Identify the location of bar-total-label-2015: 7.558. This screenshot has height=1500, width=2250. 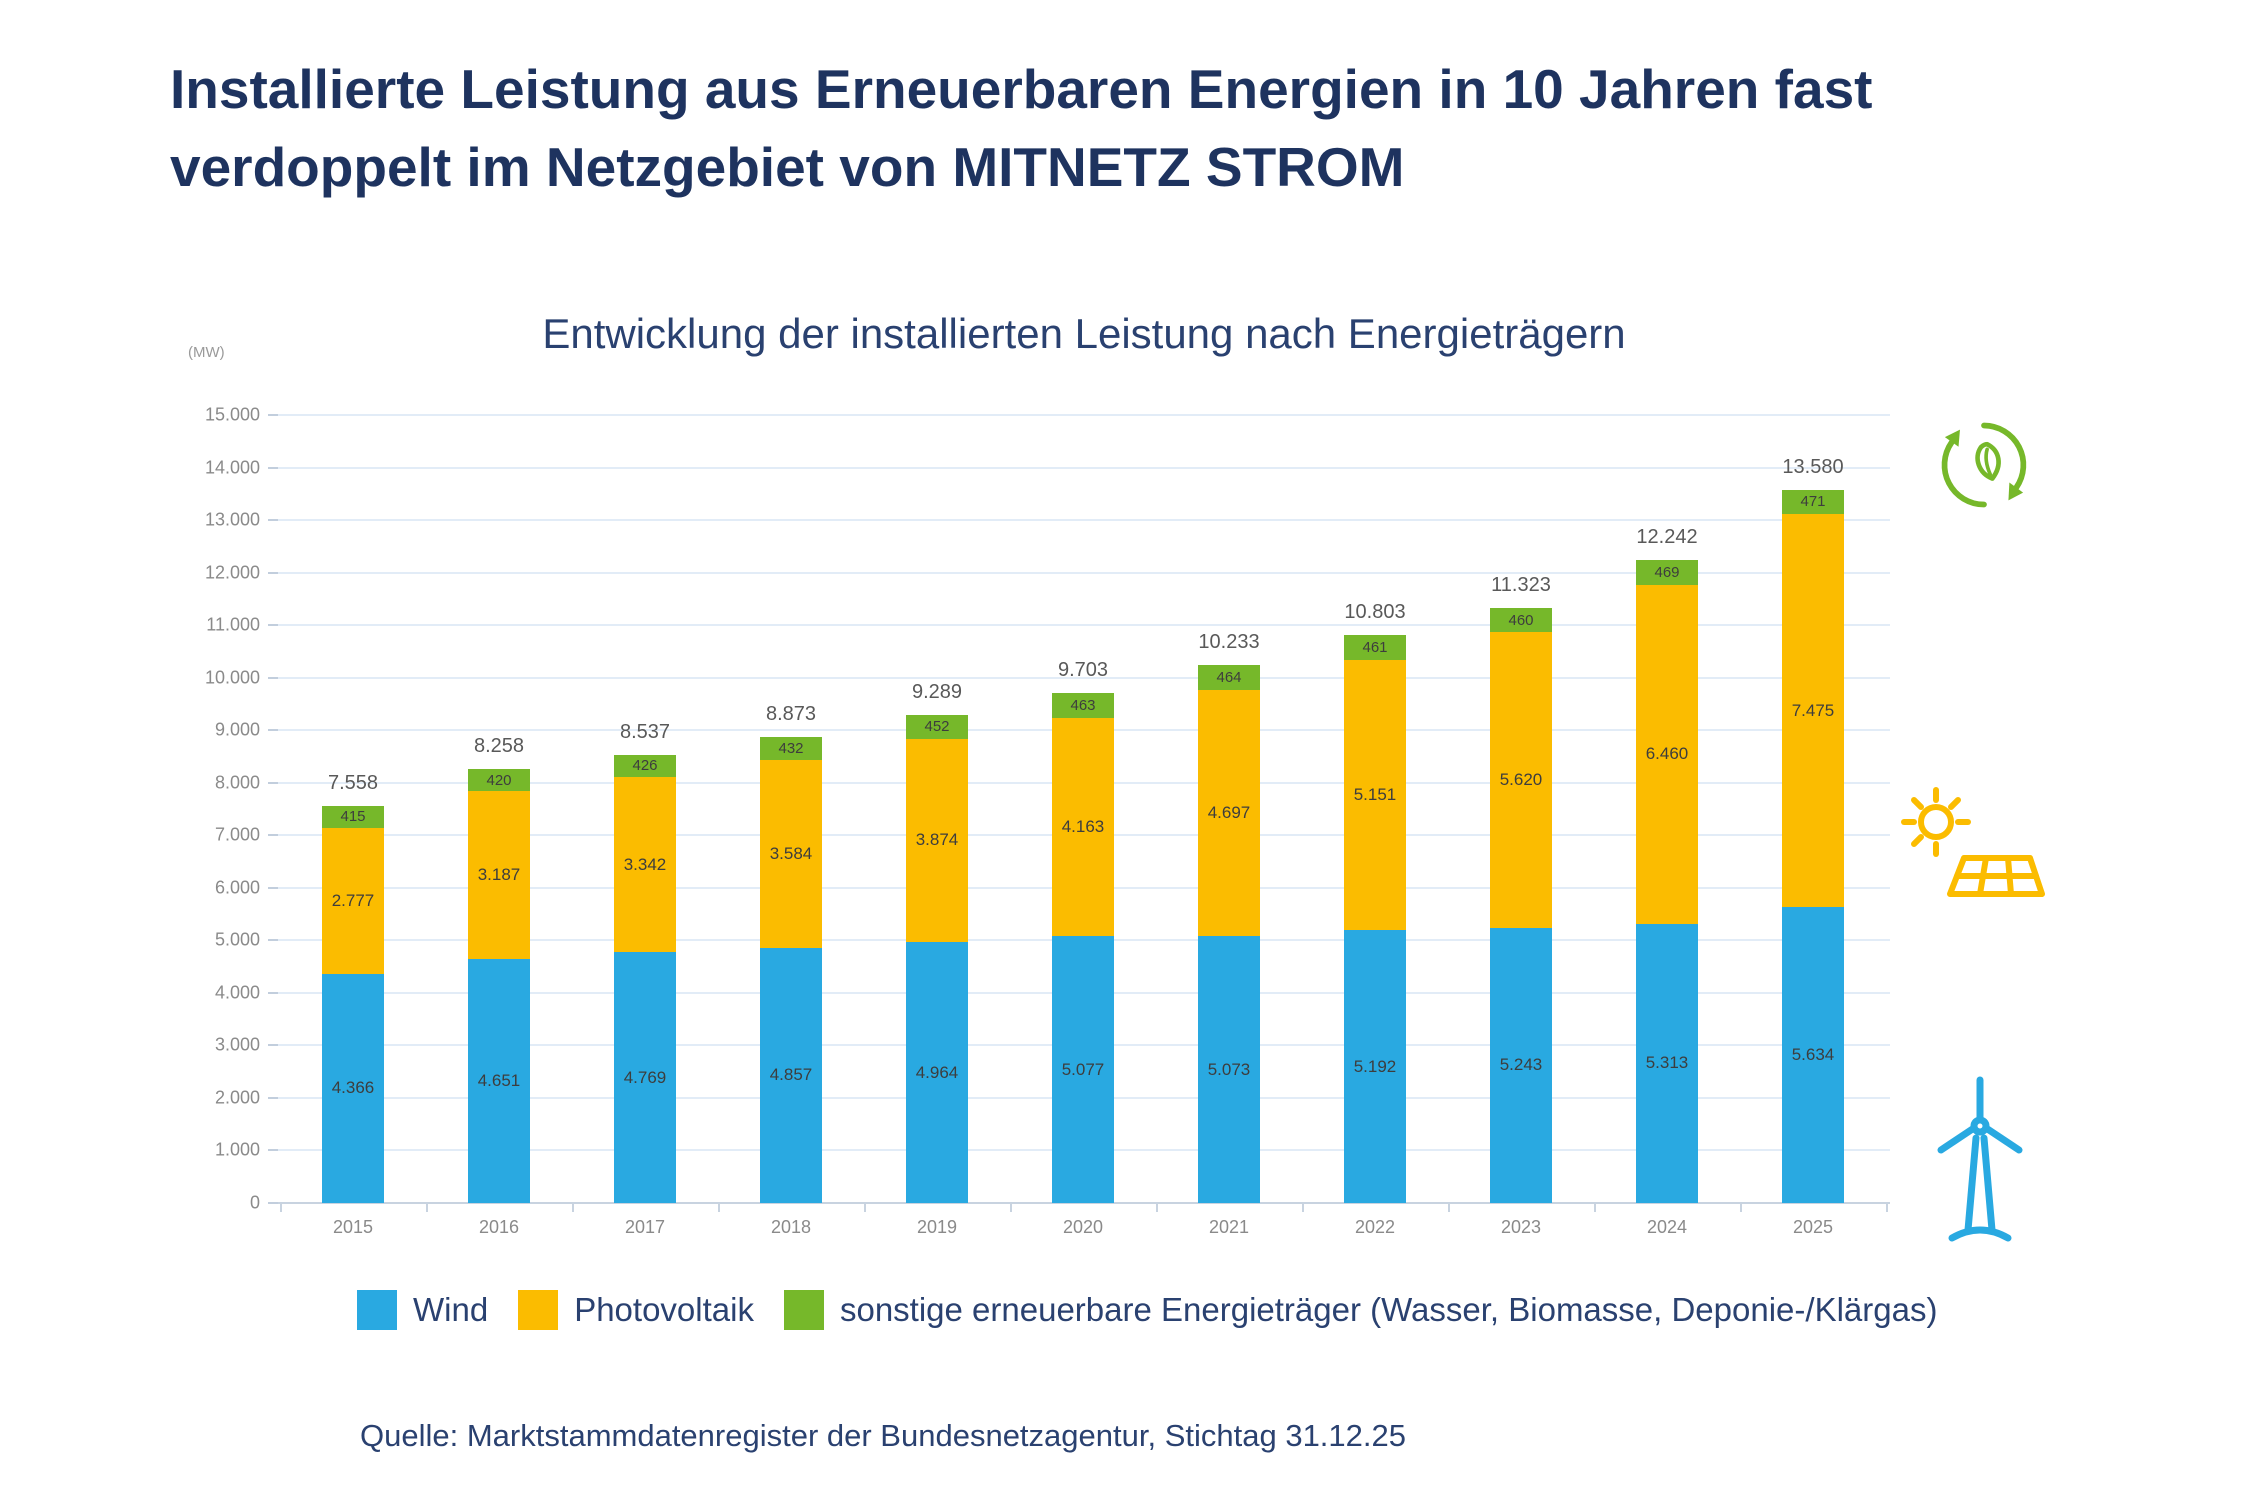
(353, 782).